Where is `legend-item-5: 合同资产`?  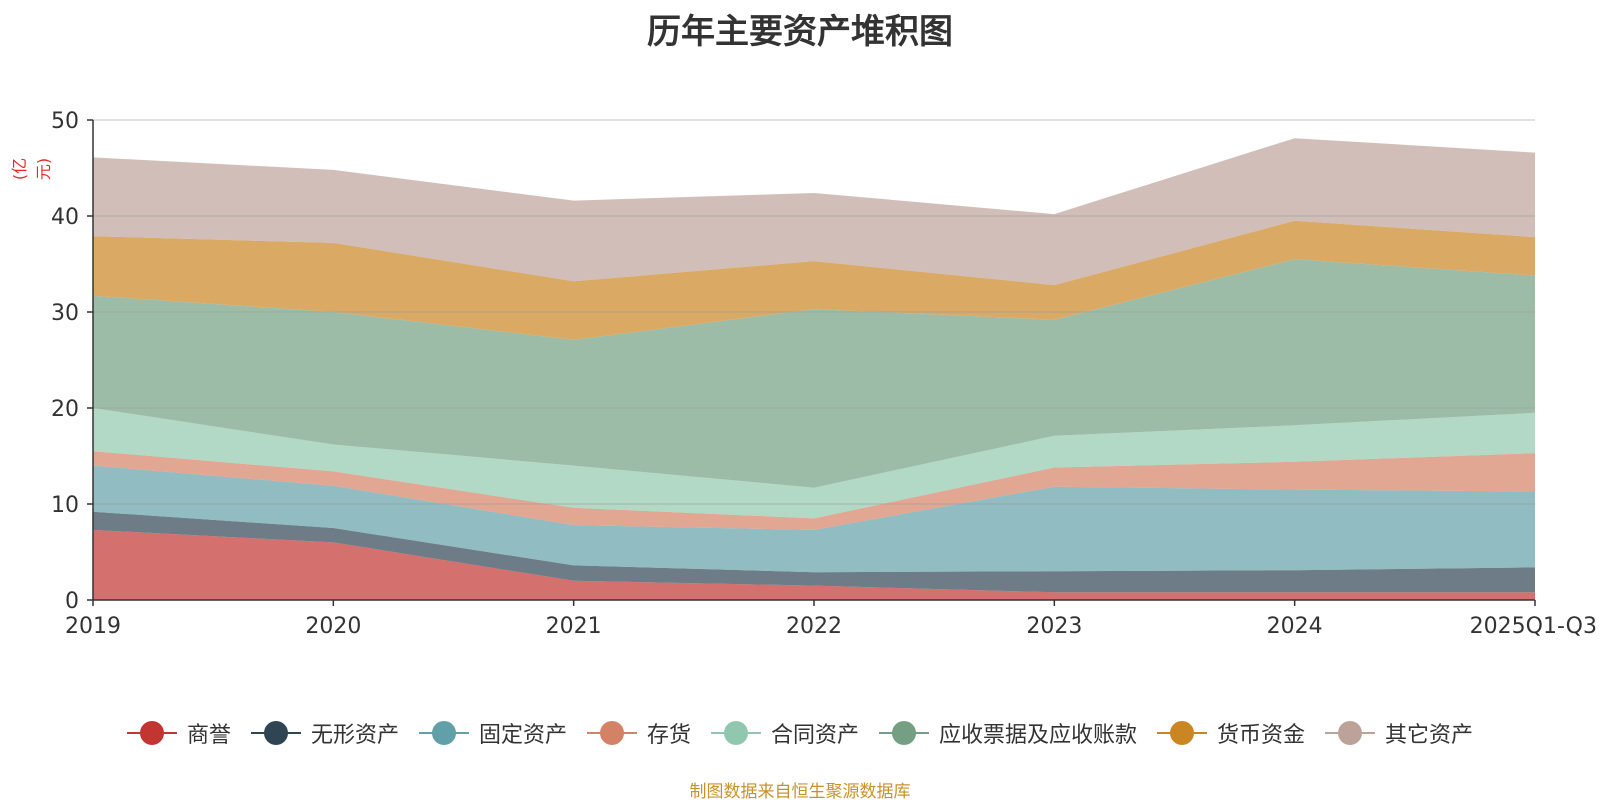 legend-item-5: 合同资产 is located at coordinates (785, 733).